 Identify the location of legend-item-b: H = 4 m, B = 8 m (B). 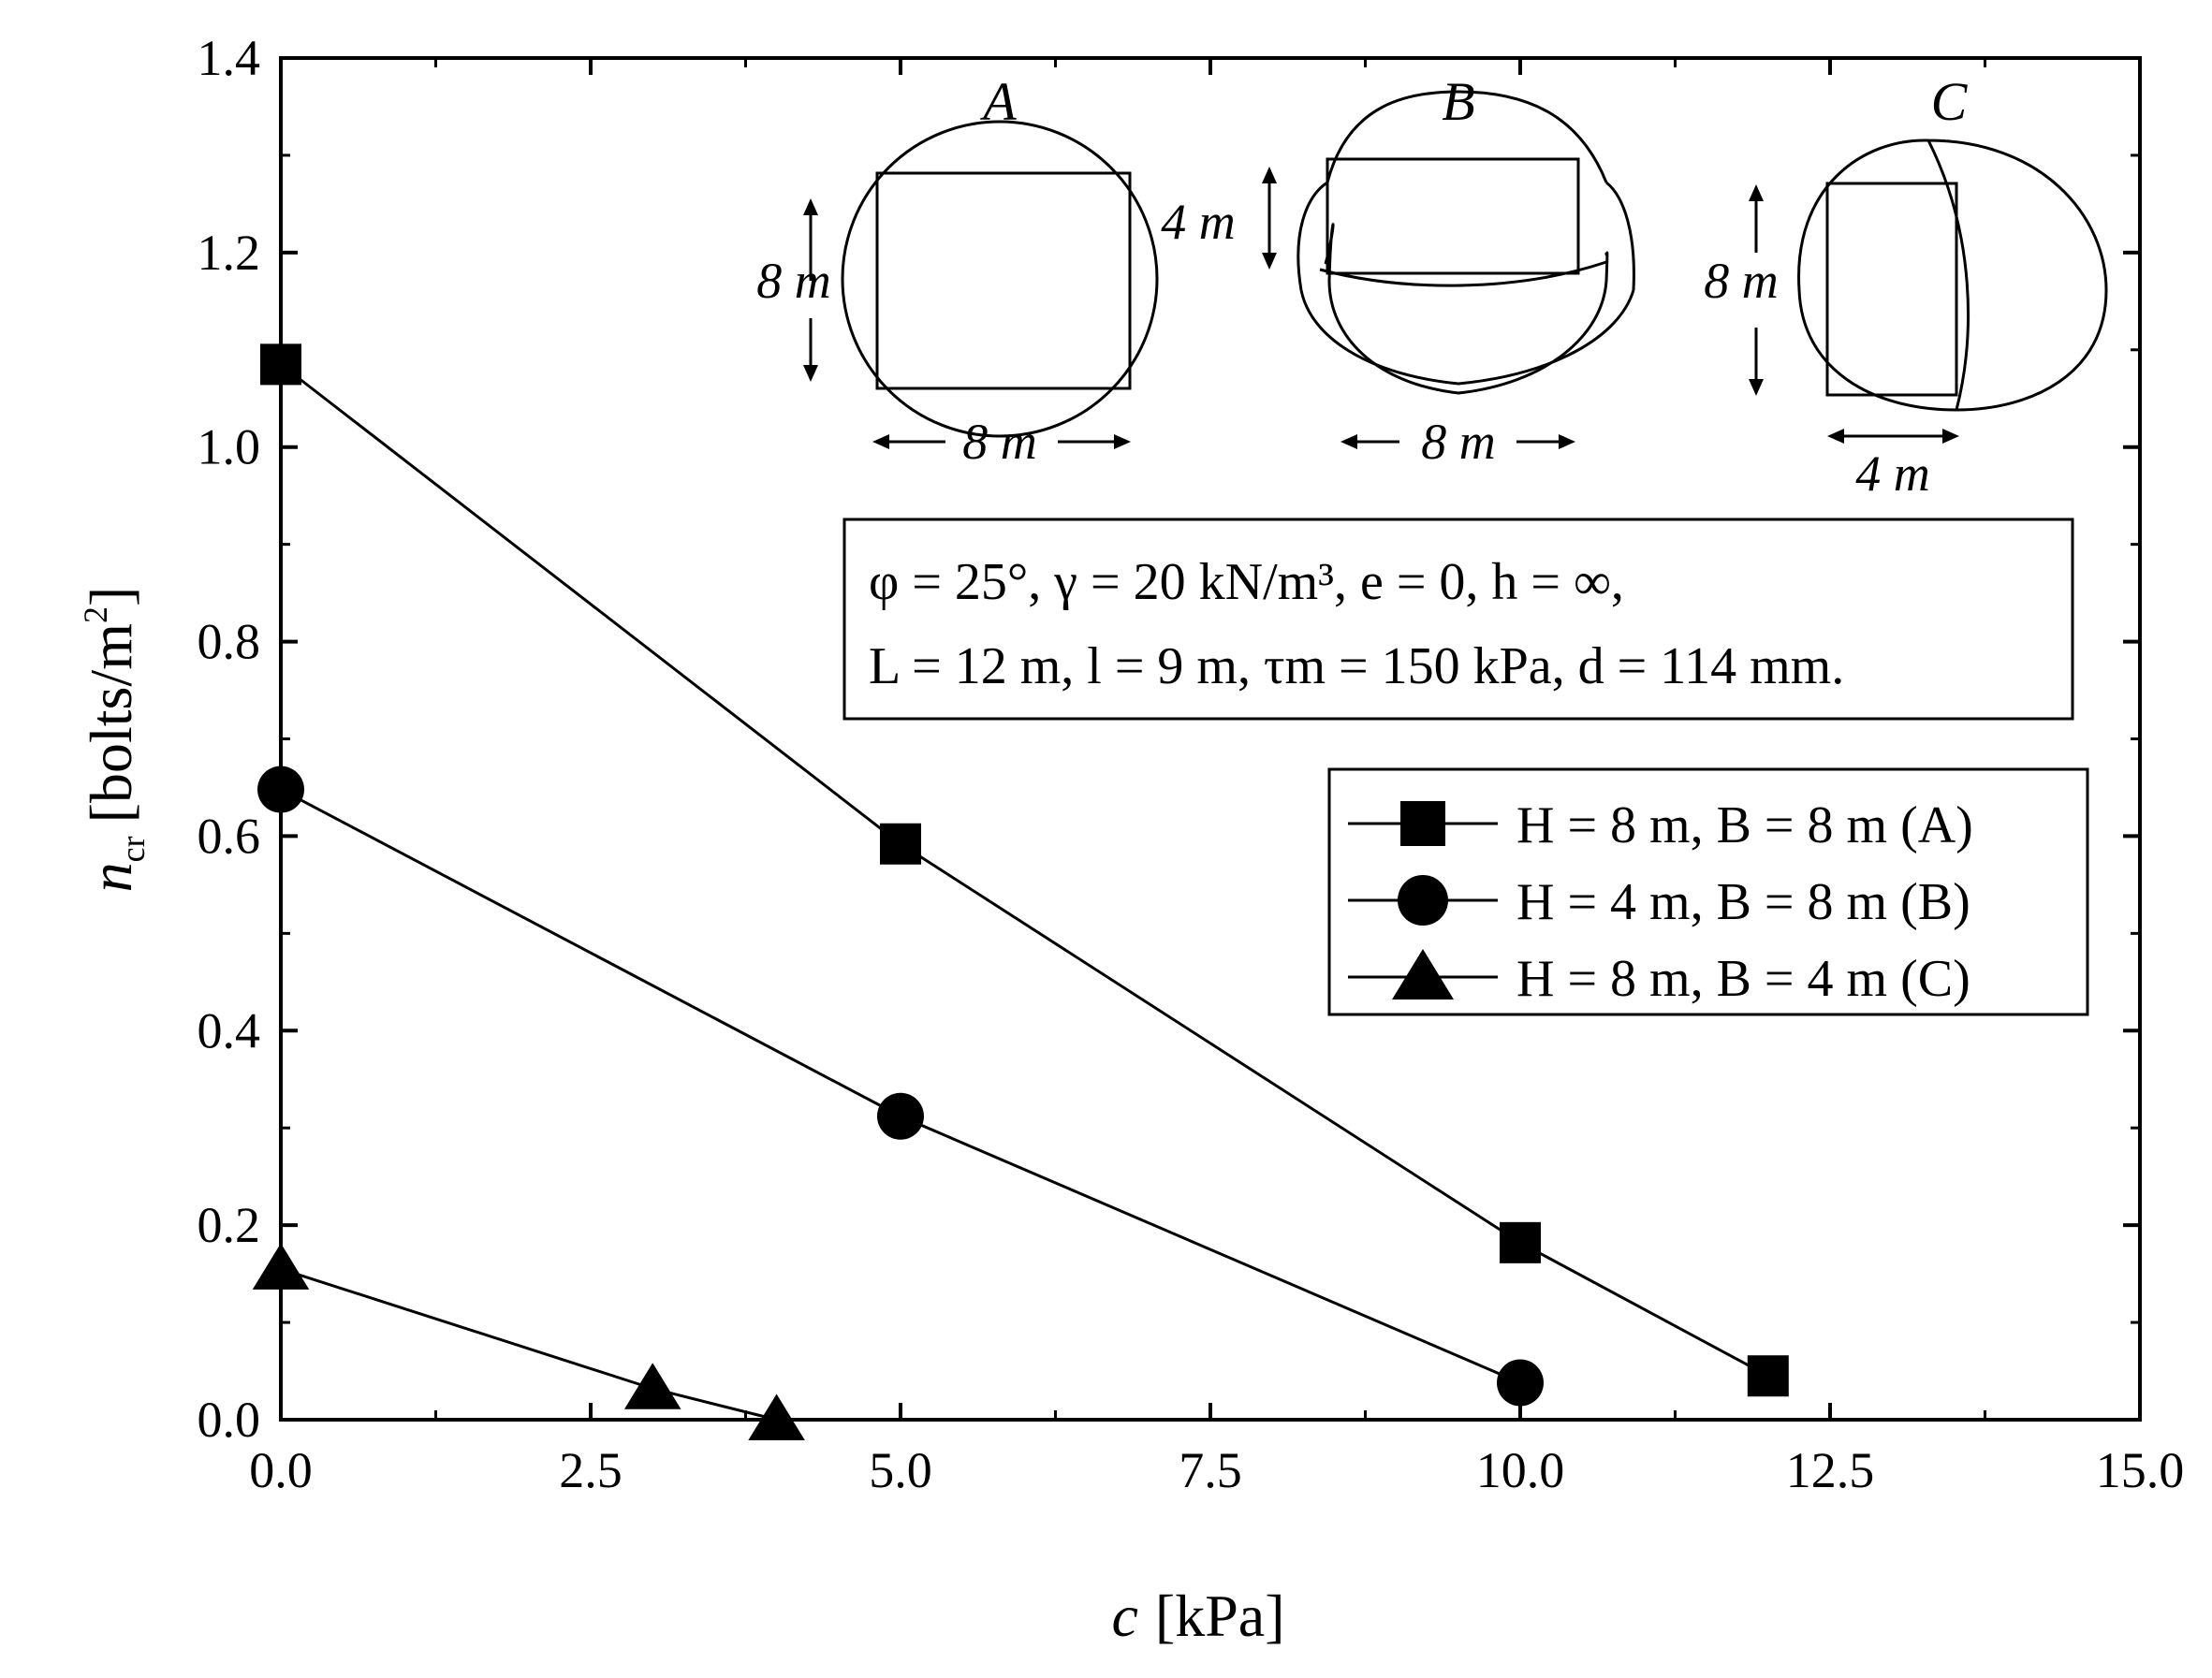
(1659, 902).